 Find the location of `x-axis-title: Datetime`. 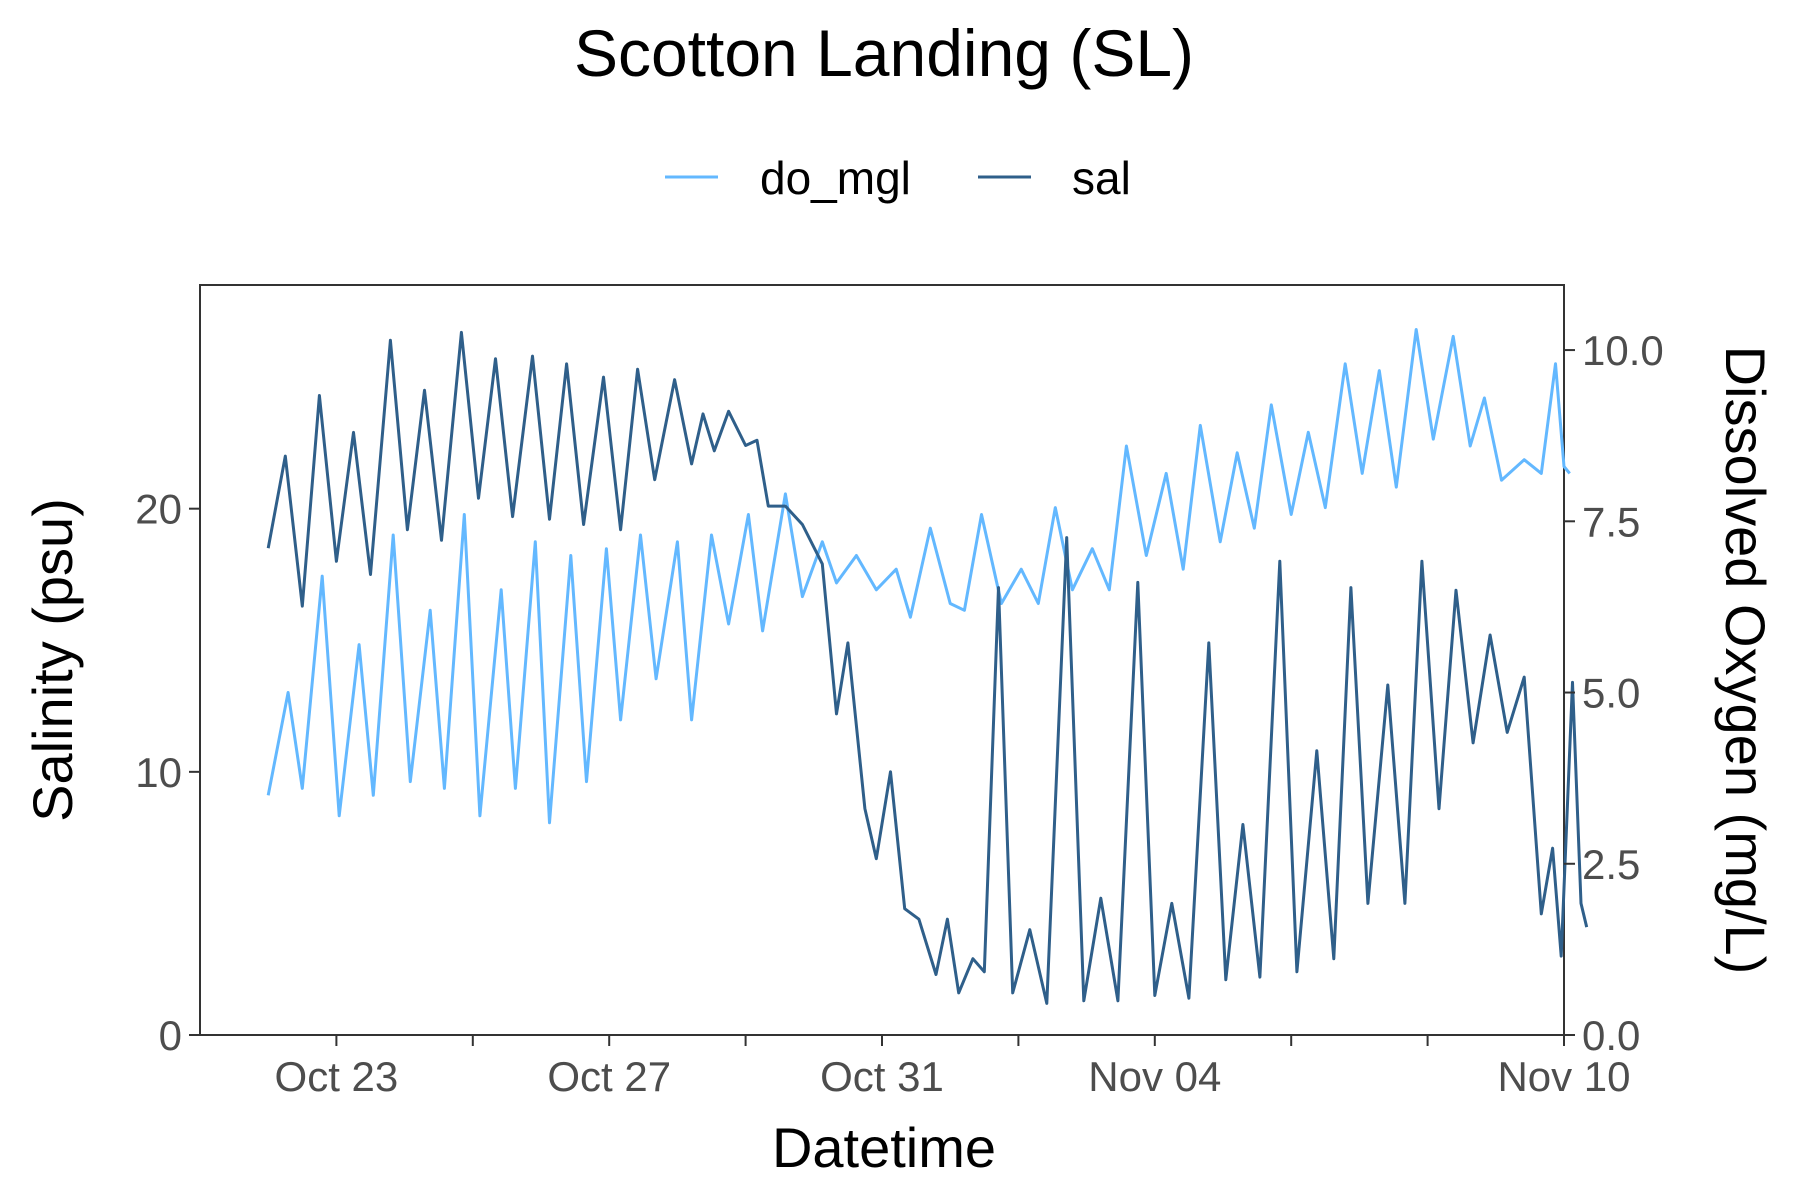

x-axis-title: Datetime is located at coordinates (884, 1147).